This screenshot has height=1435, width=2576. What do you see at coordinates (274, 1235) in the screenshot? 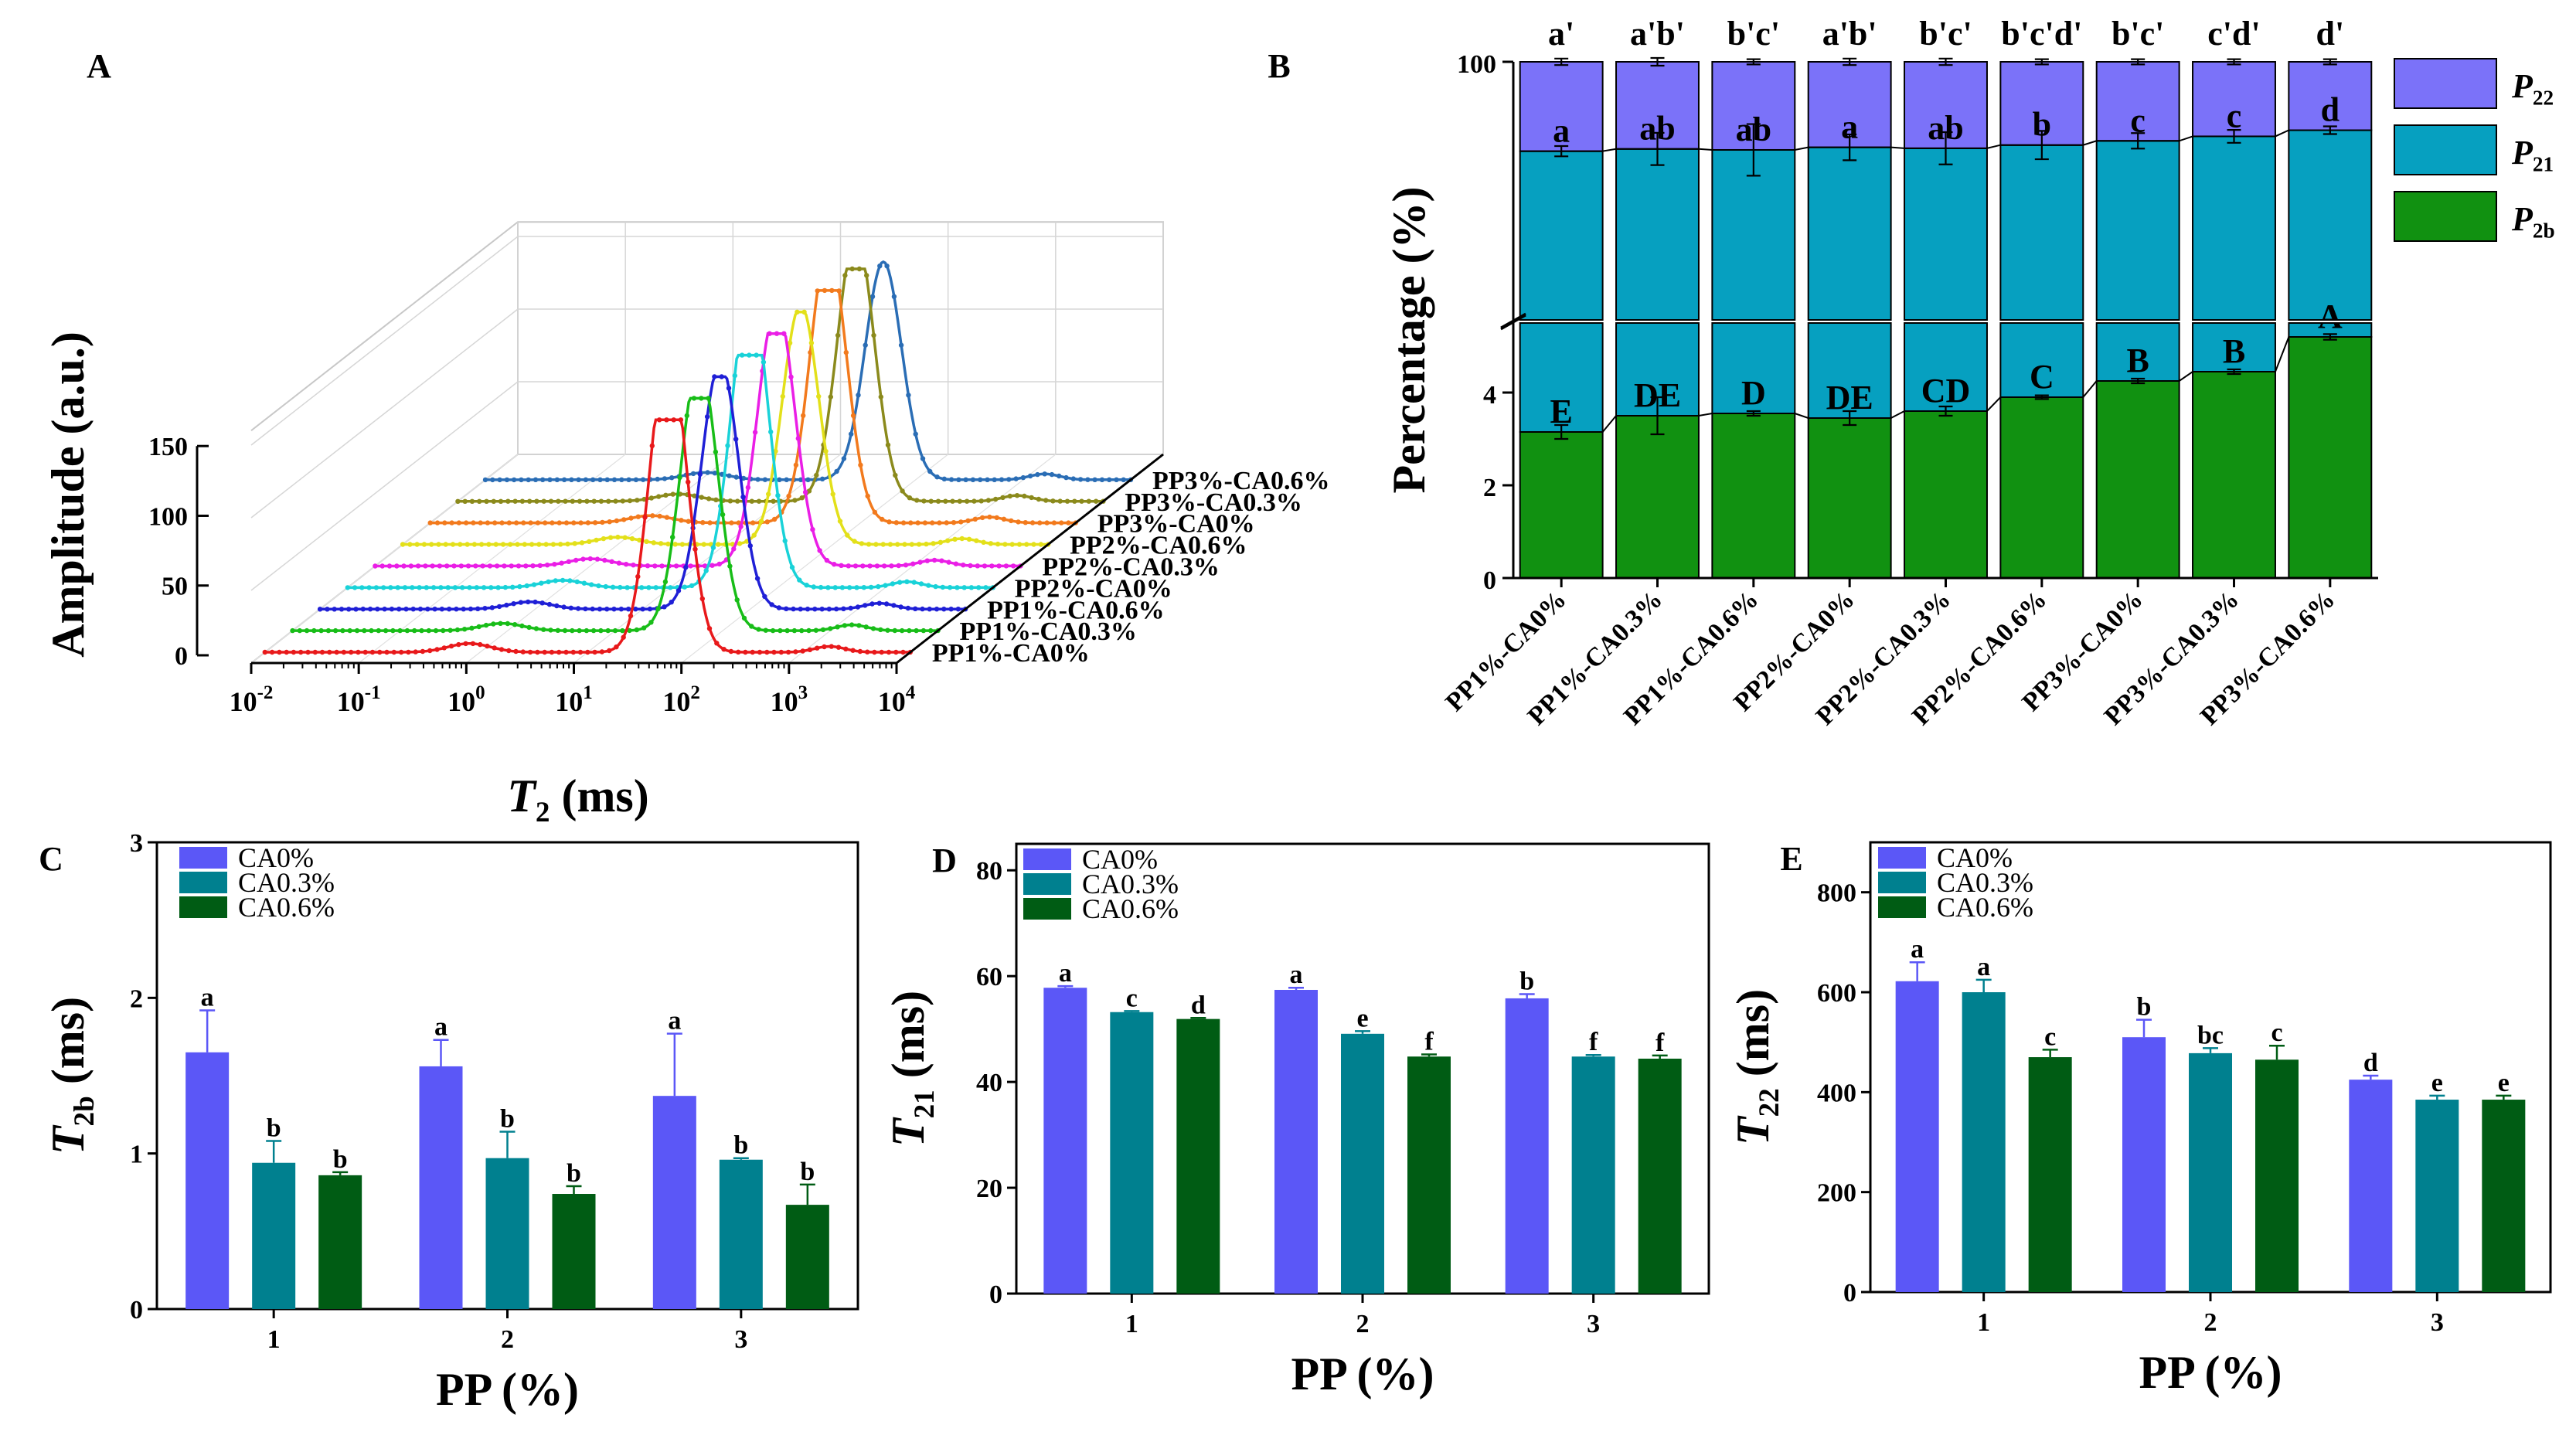
I see `panel-c-bar` at bounding box center [274, 1235].